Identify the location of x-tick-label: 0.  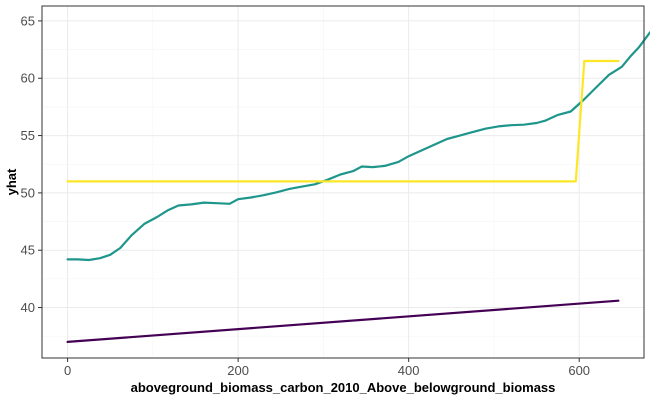
(67, 370).